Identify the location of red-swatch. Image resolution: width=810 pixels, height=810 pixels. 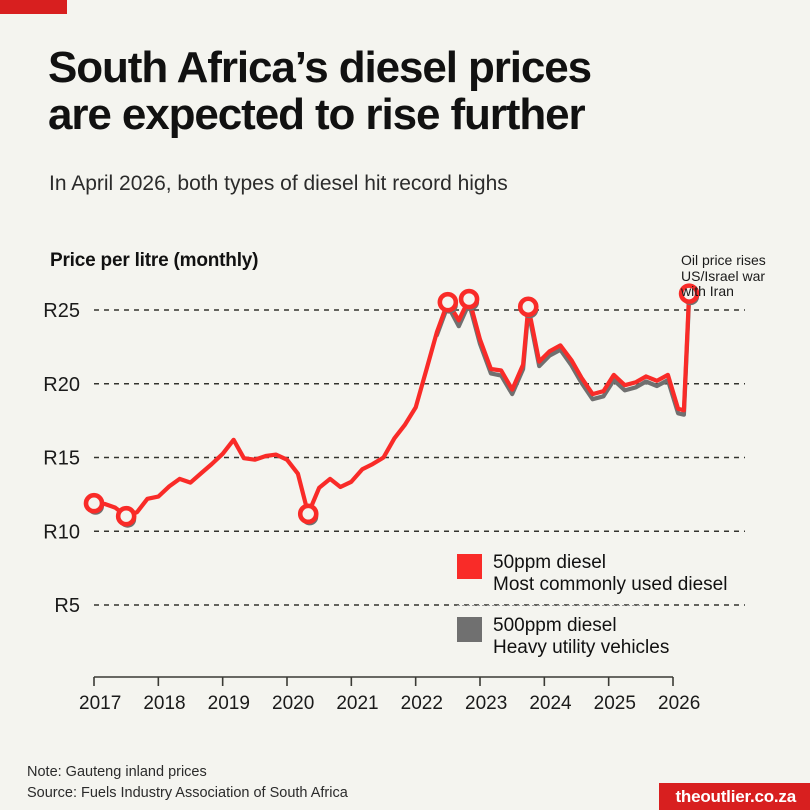
(469, 566).